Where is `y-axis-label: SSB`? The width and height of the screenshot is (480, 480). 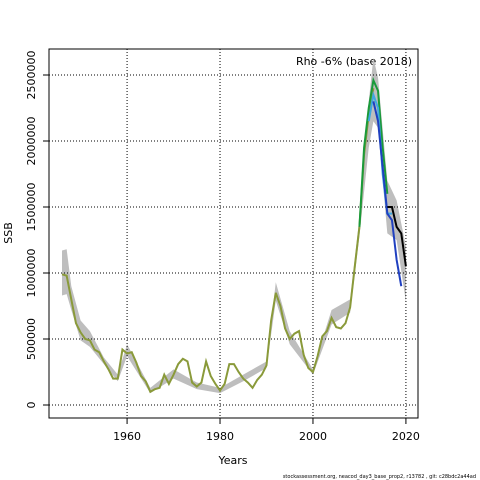 y-axis-label: SSB is located at coordinates (8, 233).